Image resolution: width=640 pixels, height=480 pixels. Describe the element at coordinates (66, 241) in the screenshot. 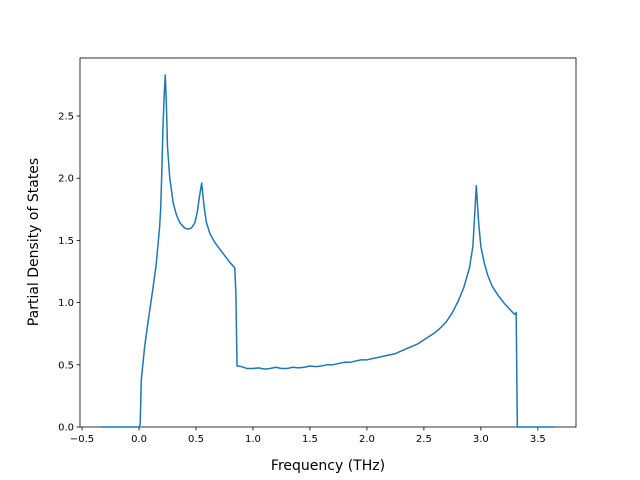

I see `y-tick-label: 1.5` at that location.